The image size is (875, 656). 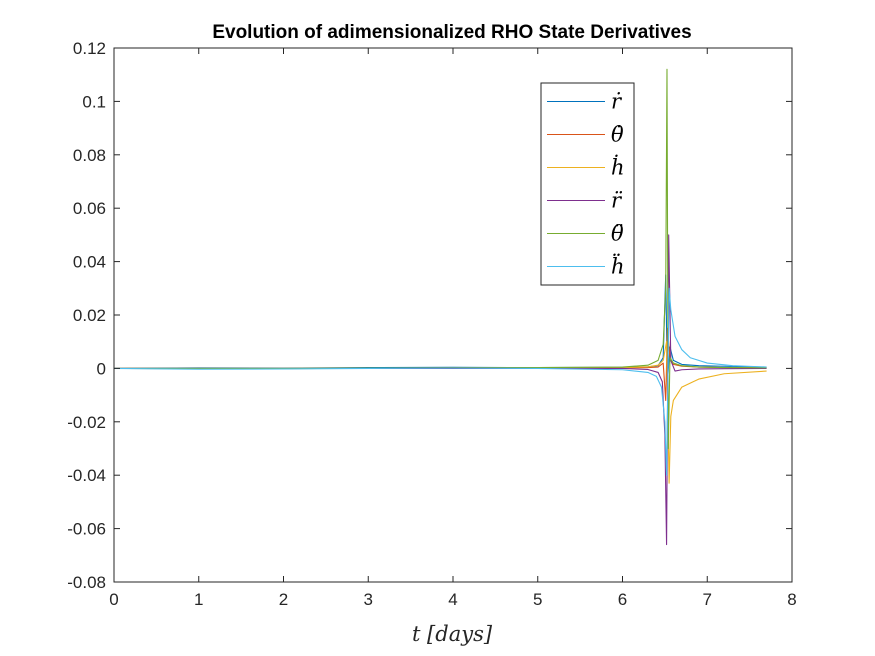 What do you see at coordinates (368, 599) in the screenshot?
I see `x-tick-label: 3` at bounding box center [368, 599].